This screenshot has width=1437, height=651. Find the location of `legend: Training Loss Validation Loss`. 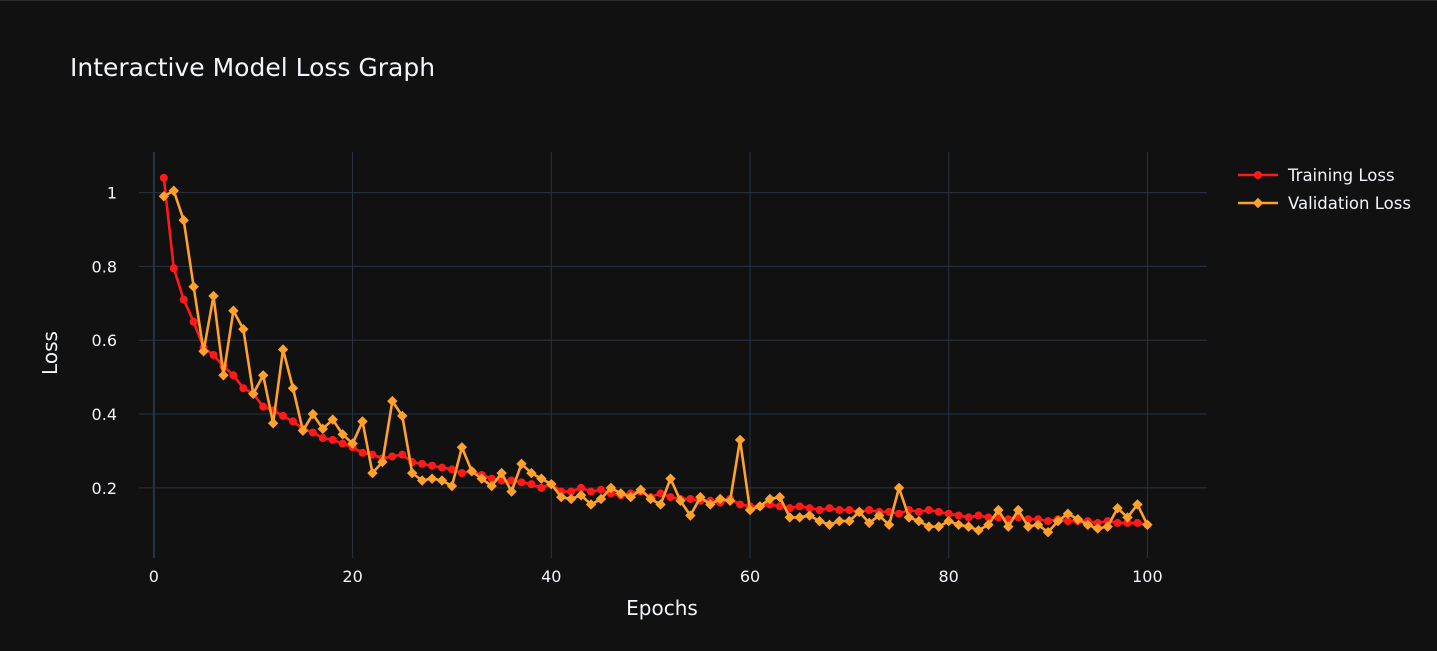

legend: Training Loss Validation Loss is located at coordinates (1324, 189).